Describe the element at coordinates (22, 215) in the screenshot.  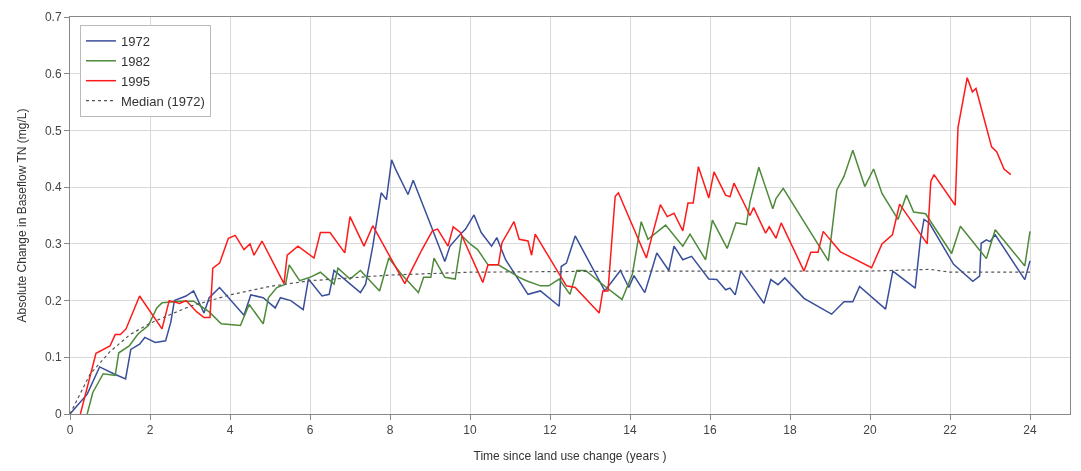
I see `y-axis-title: Absolute Change in Baseflow TN (mg/L)` at that location.